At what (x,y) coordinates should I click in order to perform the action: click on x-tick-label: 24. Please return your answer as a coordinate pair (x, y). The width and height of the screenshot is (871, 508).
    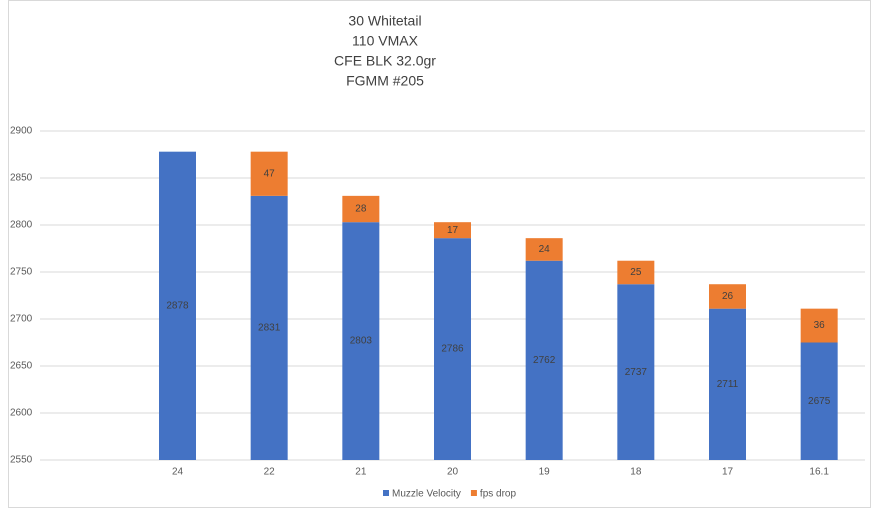
    Looking at the image, I should click on (178, 472).